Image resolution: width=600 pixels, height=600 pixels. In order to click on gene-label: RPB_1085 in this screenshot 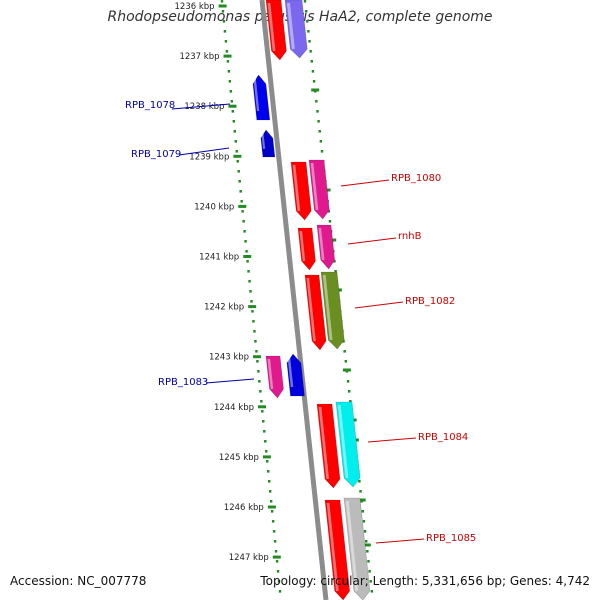, I will do `click(451, 538)`.